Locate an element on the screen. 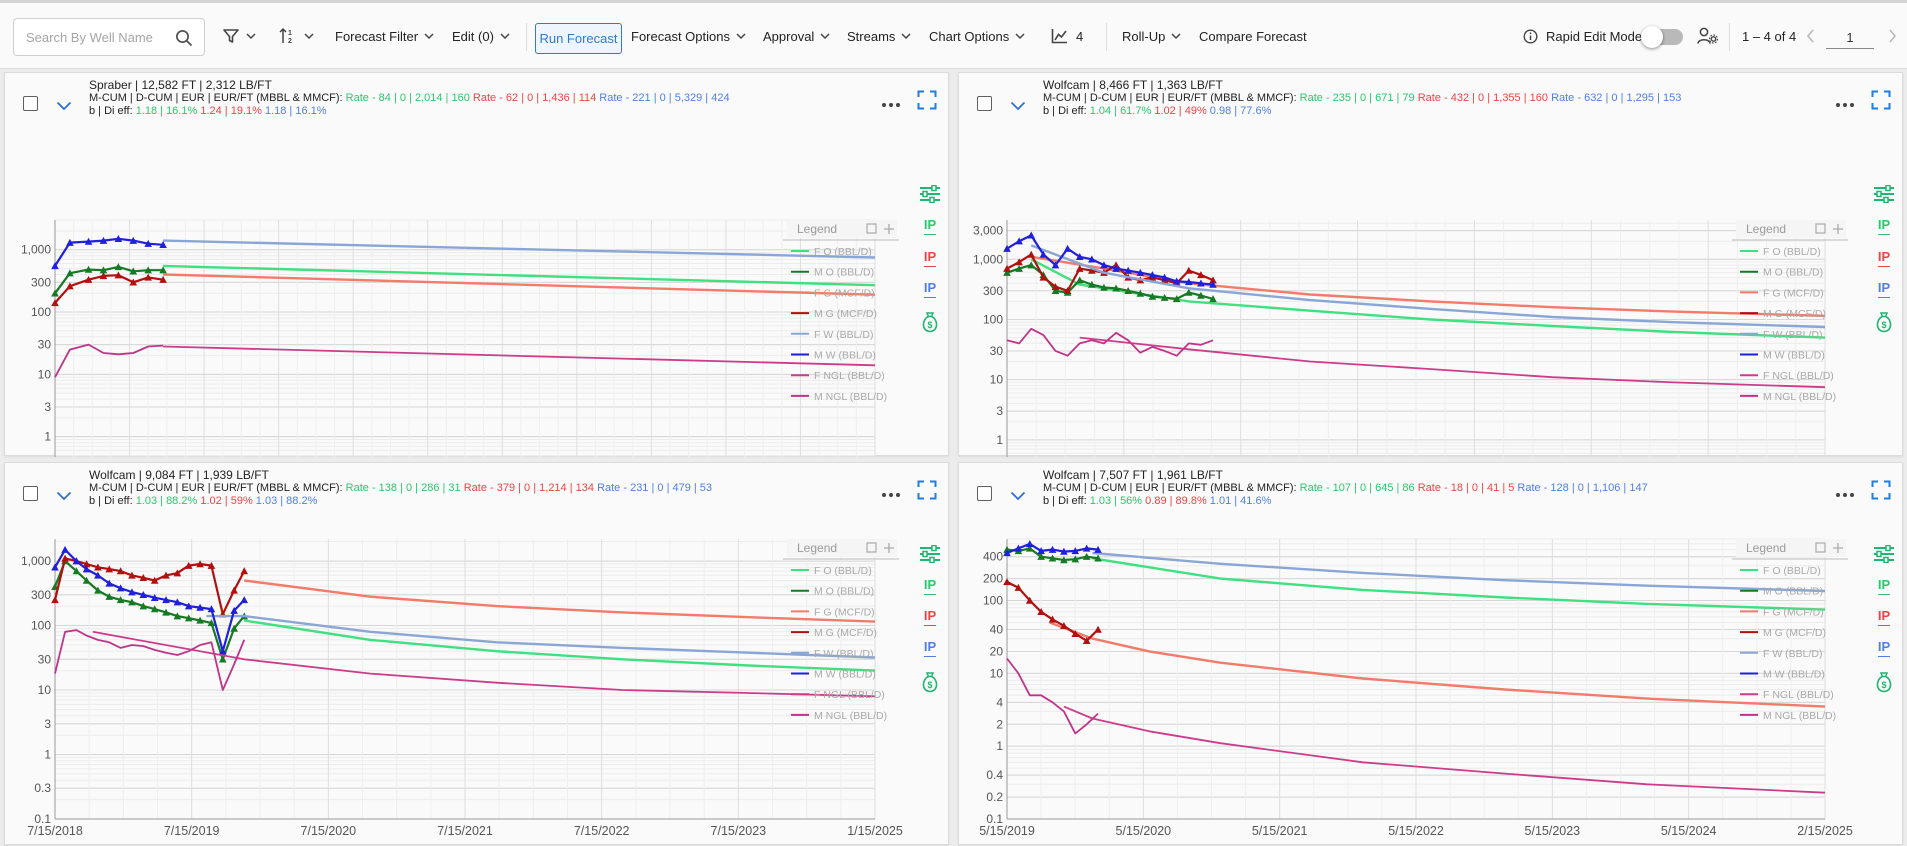 The image size is (1907, 846). roll-up-menu: Roll-Up is located at coordinates (1151, 36).